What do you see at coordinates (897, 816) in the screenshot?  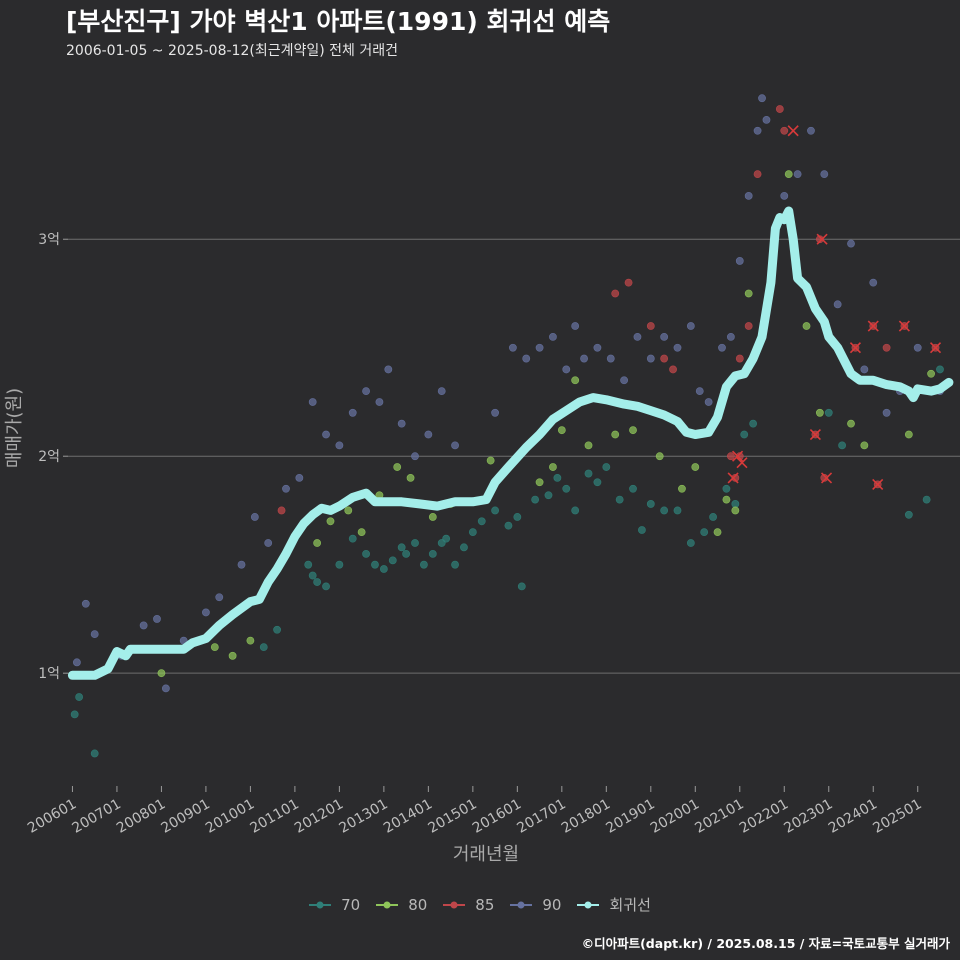 I see `x-tick-label: 202501` at bounding box center [897, 816].